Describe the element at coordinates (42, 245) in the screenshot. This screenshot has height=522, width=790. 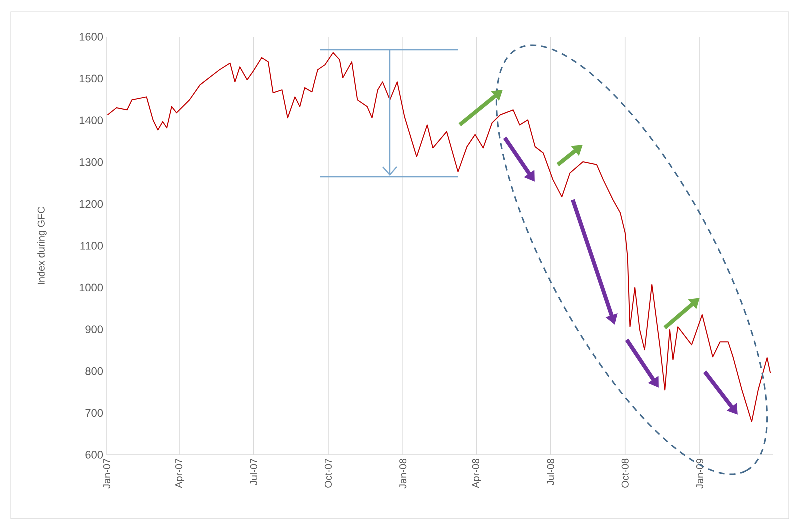
I see `y-axis-title: Index during GFC` at that location.